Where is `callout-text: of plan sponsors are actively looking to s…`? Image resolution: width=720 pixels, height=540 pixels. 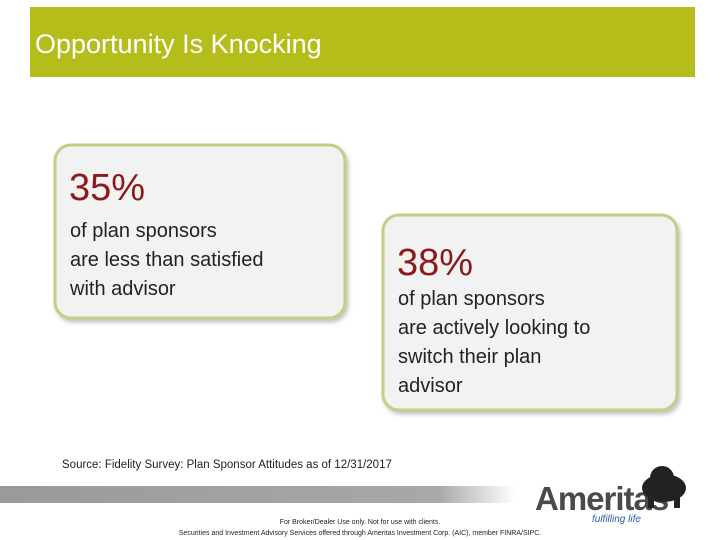 callout-text: of plan sponsors are actively looking to s… is located at coordinates (494, 342).